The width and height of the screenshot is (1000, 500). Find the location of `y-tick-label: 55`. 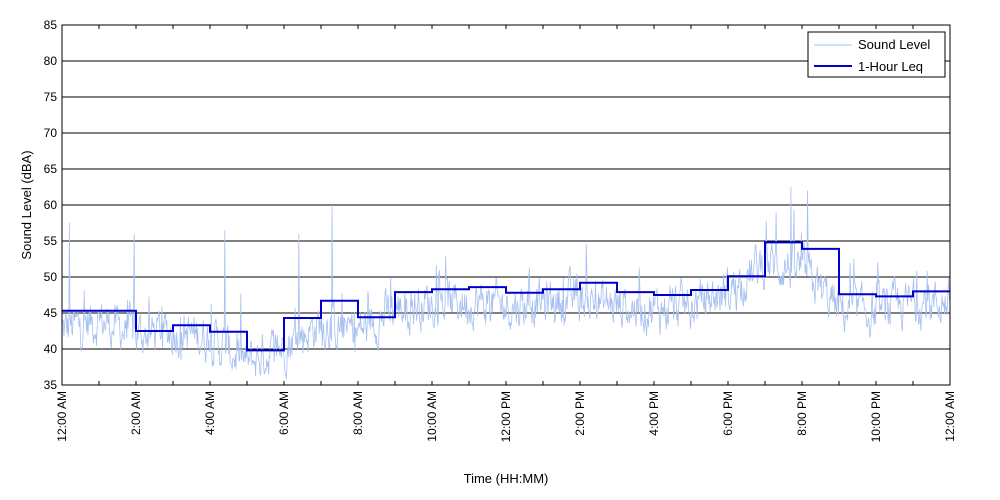

y-tick-label: 55 is located at coordinates (51, 241).